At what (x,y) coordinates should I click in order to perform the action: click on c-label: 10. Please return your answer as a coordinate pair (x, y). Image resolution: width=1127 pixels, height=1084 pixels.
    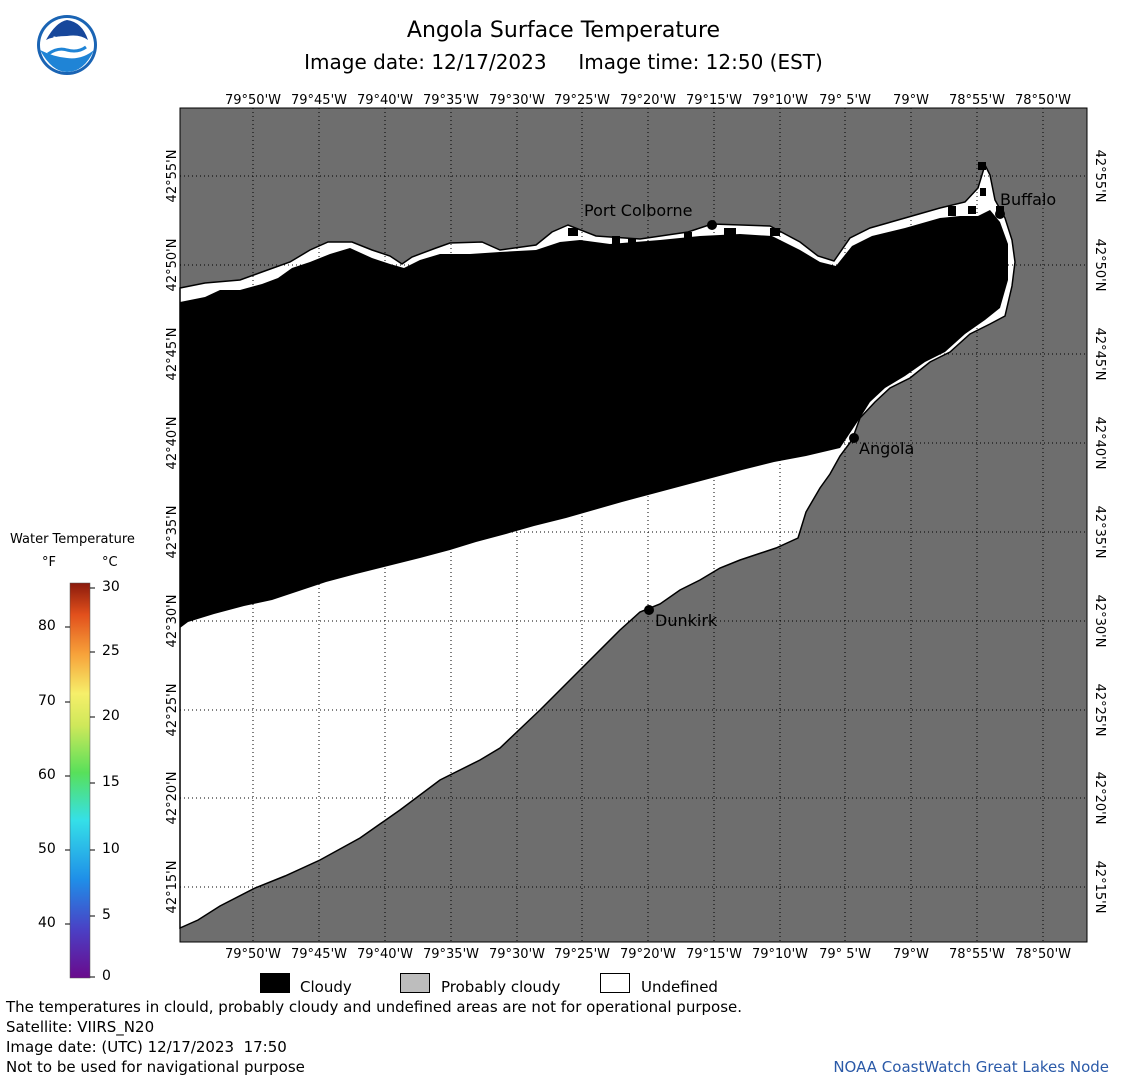
    Looking at the image, I should click on (111, 849).